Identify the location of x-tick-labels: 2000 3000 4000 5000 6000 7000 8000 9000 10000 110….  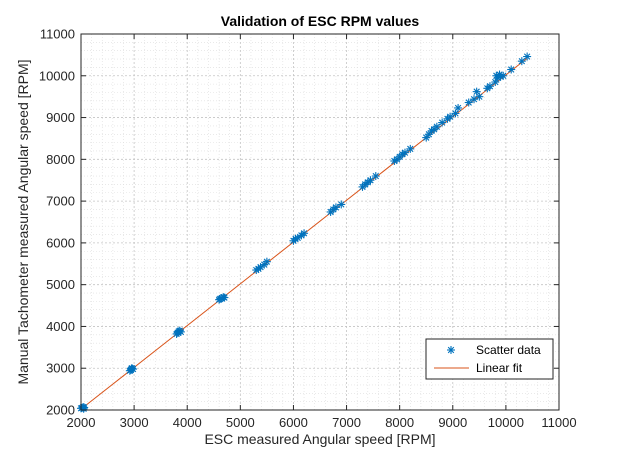
(322, 422).